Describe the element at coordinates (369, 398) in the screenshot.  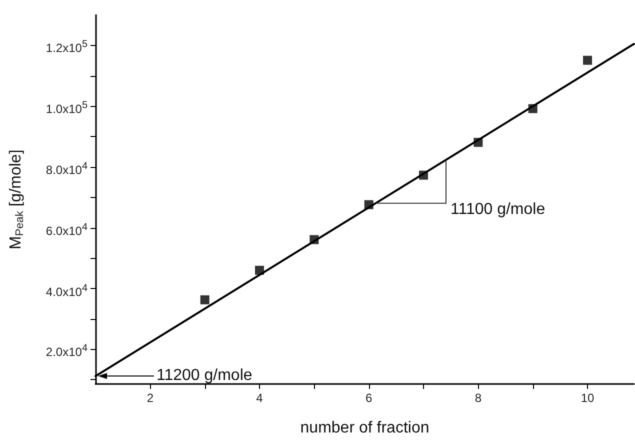
I see `x-tick-label: 6` at that location.